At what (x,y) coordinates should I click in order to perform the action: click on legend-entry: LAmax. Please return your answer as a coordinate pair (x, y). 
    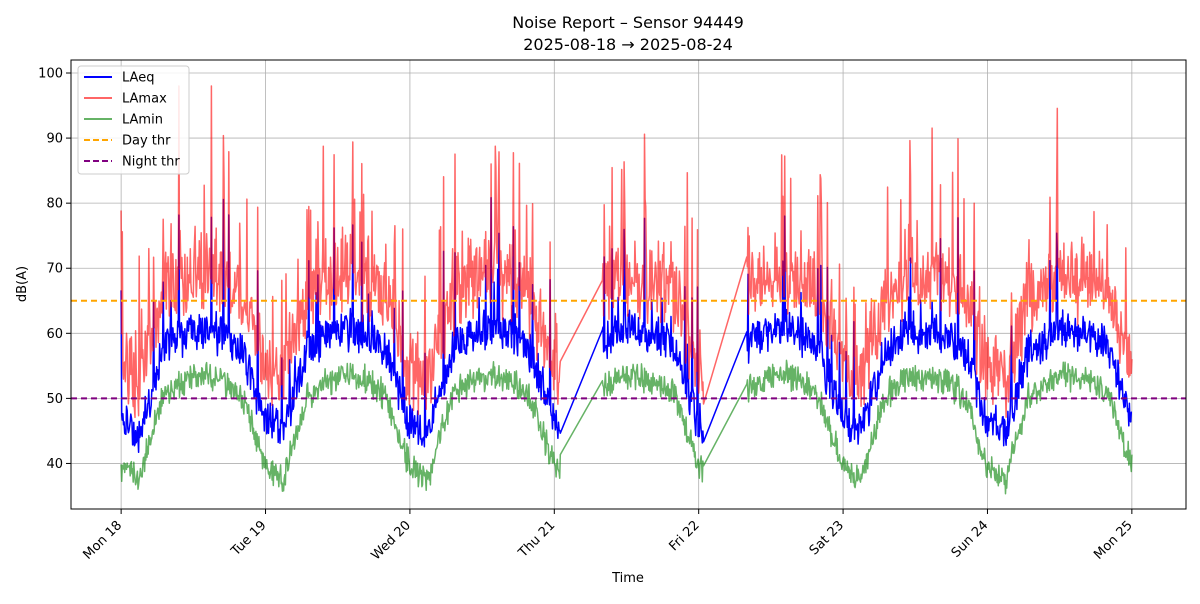
    Looking at the image, I should click on (144, 99).